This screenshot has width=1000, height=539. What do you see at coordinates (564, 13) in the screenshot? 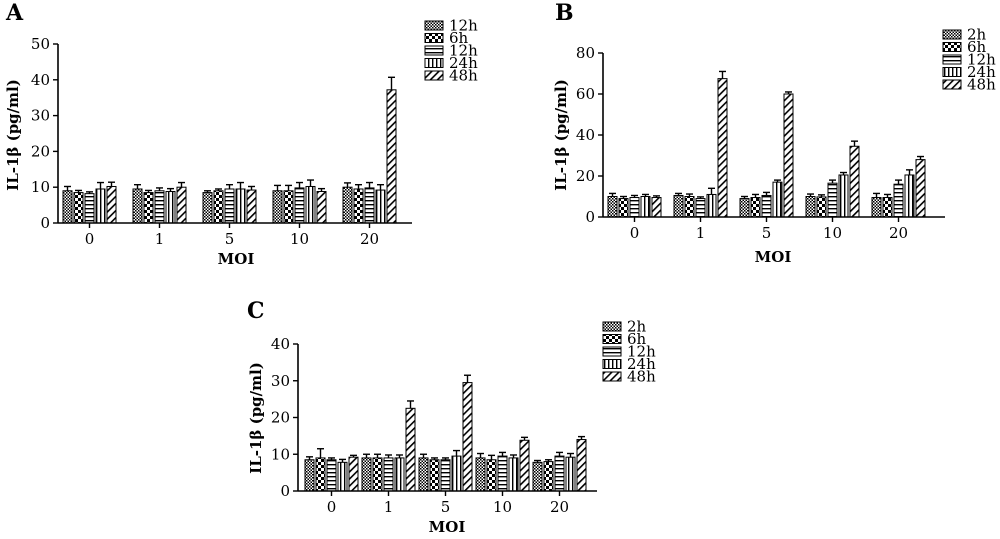
I see `panel-label: B` at bounding box center [564, 13].